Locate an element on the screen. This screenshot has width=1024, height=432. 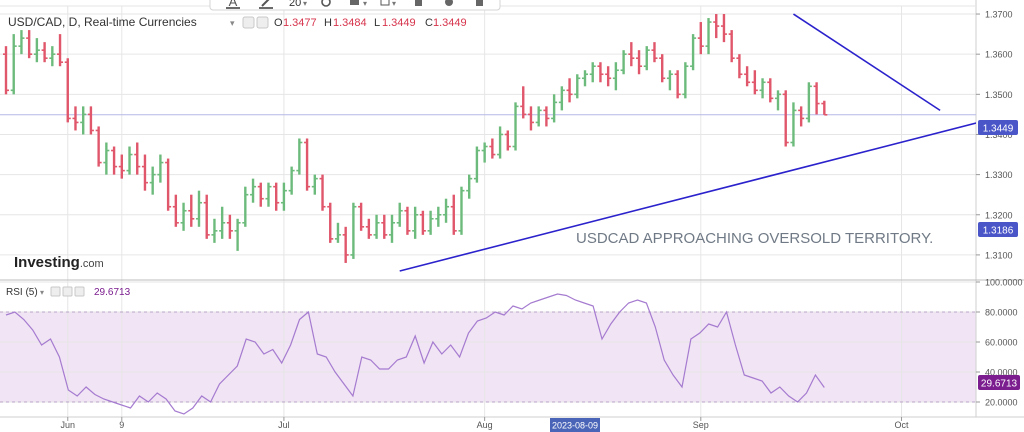
layers-icon is located at coordinates (354, 2).